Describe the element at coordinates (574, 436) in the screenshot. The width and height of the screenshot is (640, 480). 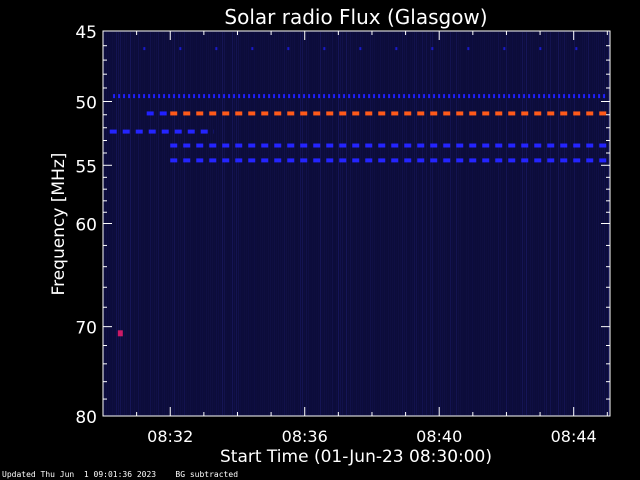
I see `x-tick-label: 08:44` at that location.